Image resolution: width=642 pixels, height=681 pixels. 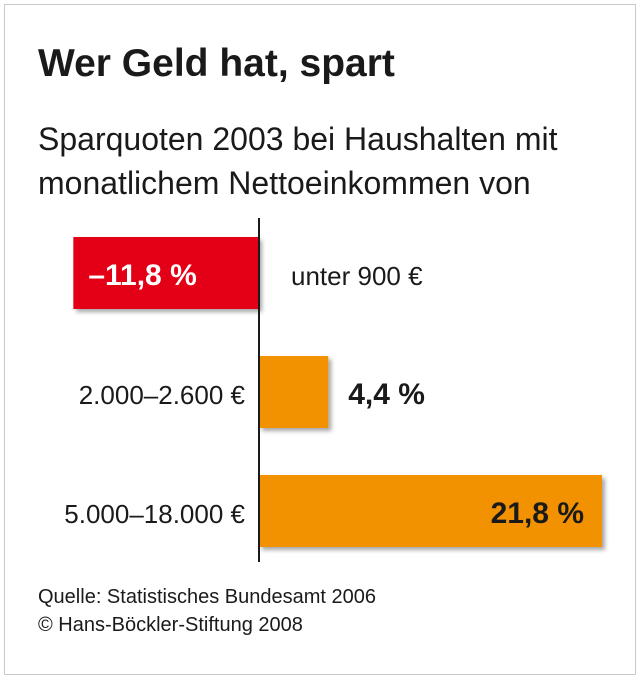 What do you see at coordinates (216, 63) in the screenshot?
I see `chart-title: Wer Geld hat, spart` at bounding box center [216, 63].